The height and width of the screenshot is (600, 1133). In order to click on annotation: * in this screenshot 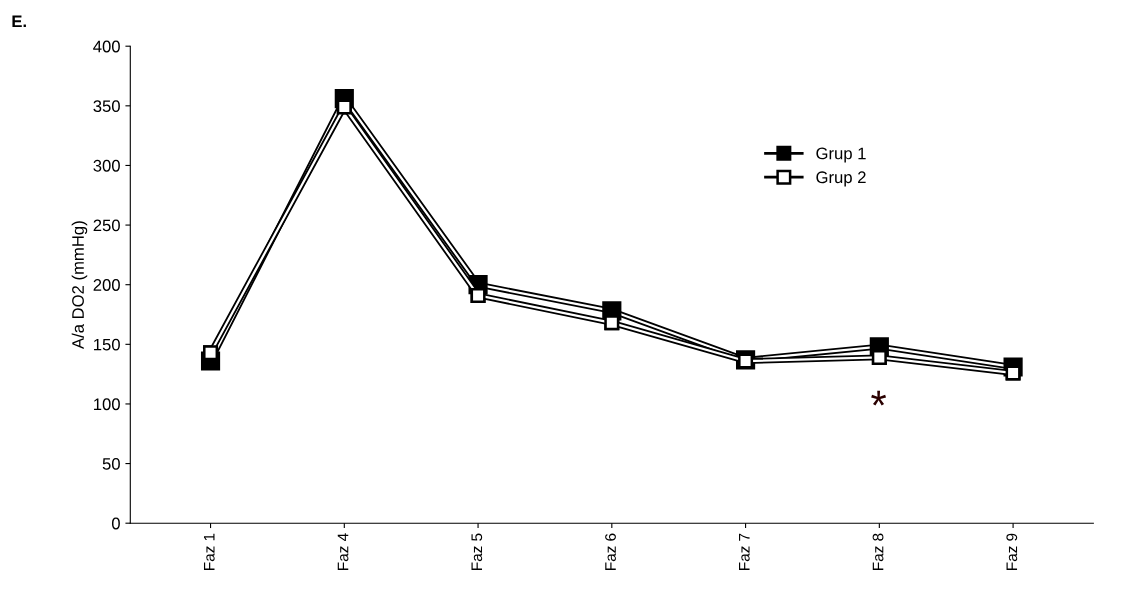, I will do `click(879, 398)`.